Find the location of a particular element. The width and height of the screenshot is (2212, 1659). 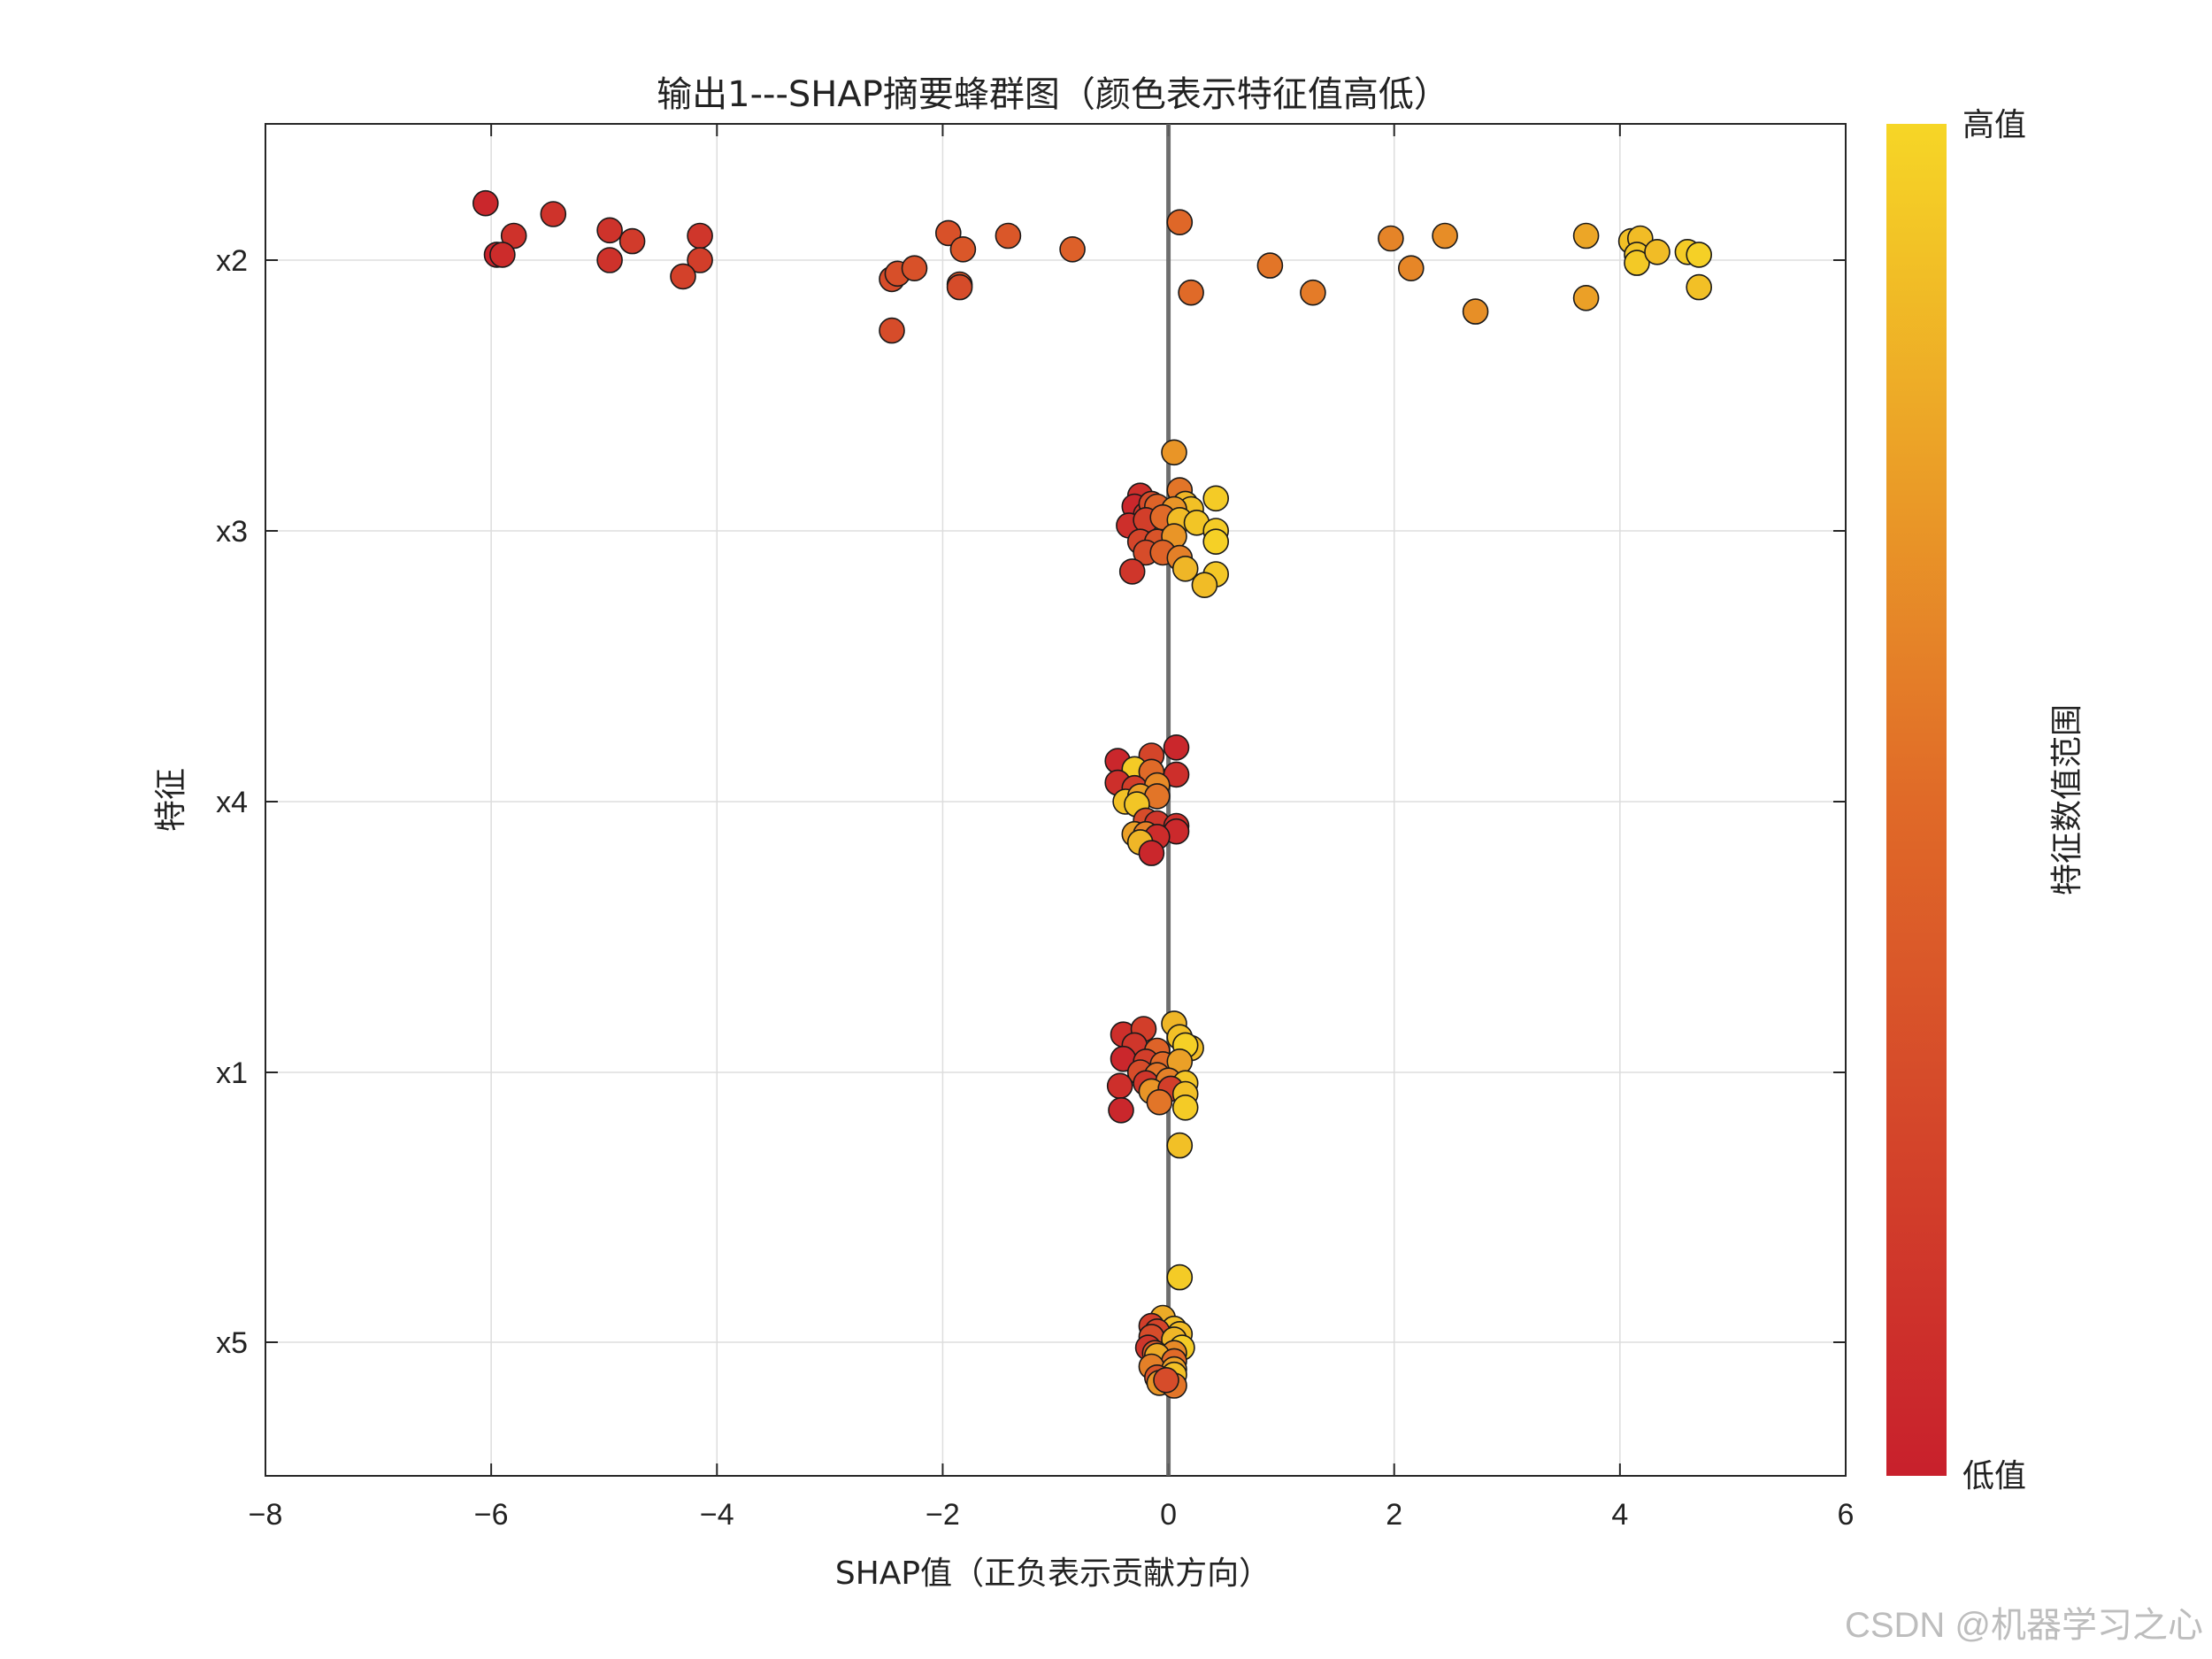

x-axis-label: SHAP值（正负表示贡献方向） is located at coordinates (1053, 1574).